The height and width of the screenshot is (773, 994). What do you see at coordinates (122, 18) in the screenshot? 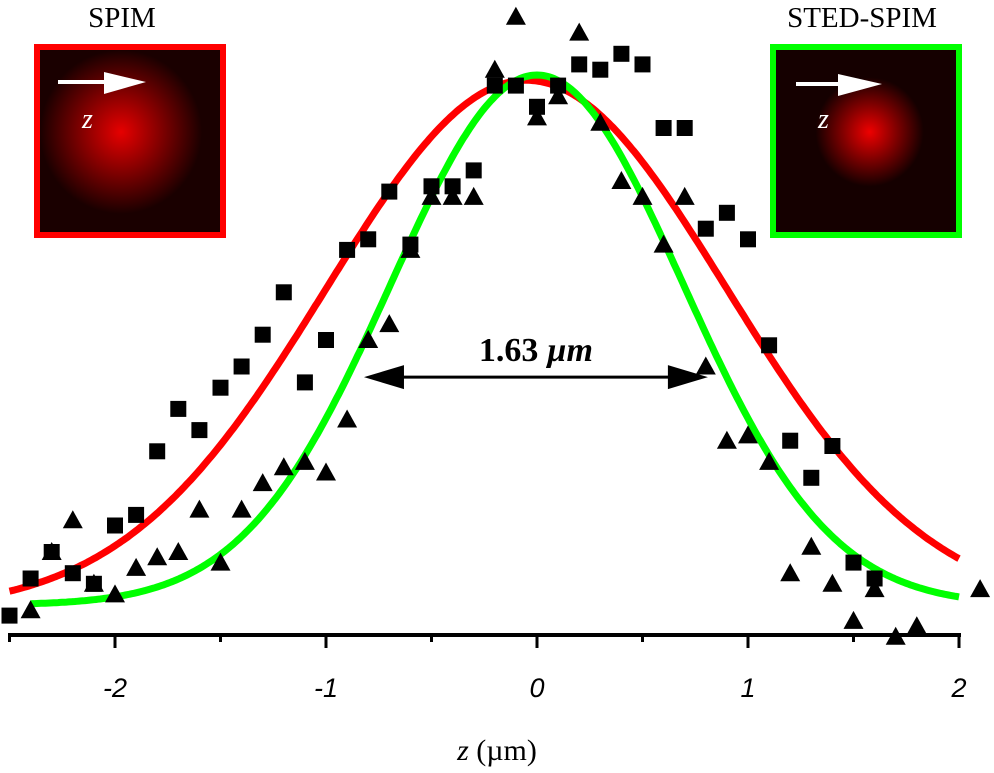
I see `spim-inset-title: SPIM` at bounding box center [122, 18].